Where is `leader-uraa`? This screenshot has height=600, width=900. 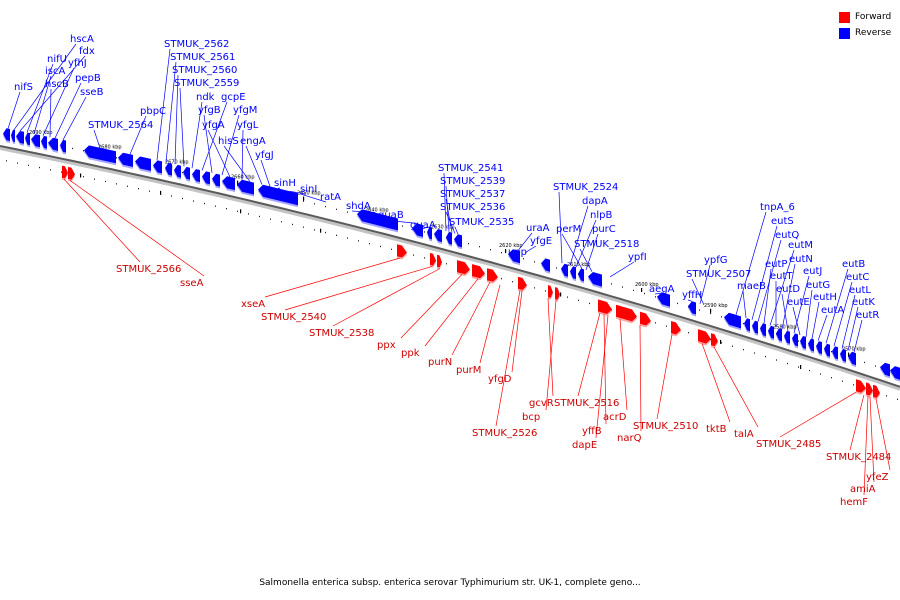 leader-uraa is located at coordinates (525, 241).